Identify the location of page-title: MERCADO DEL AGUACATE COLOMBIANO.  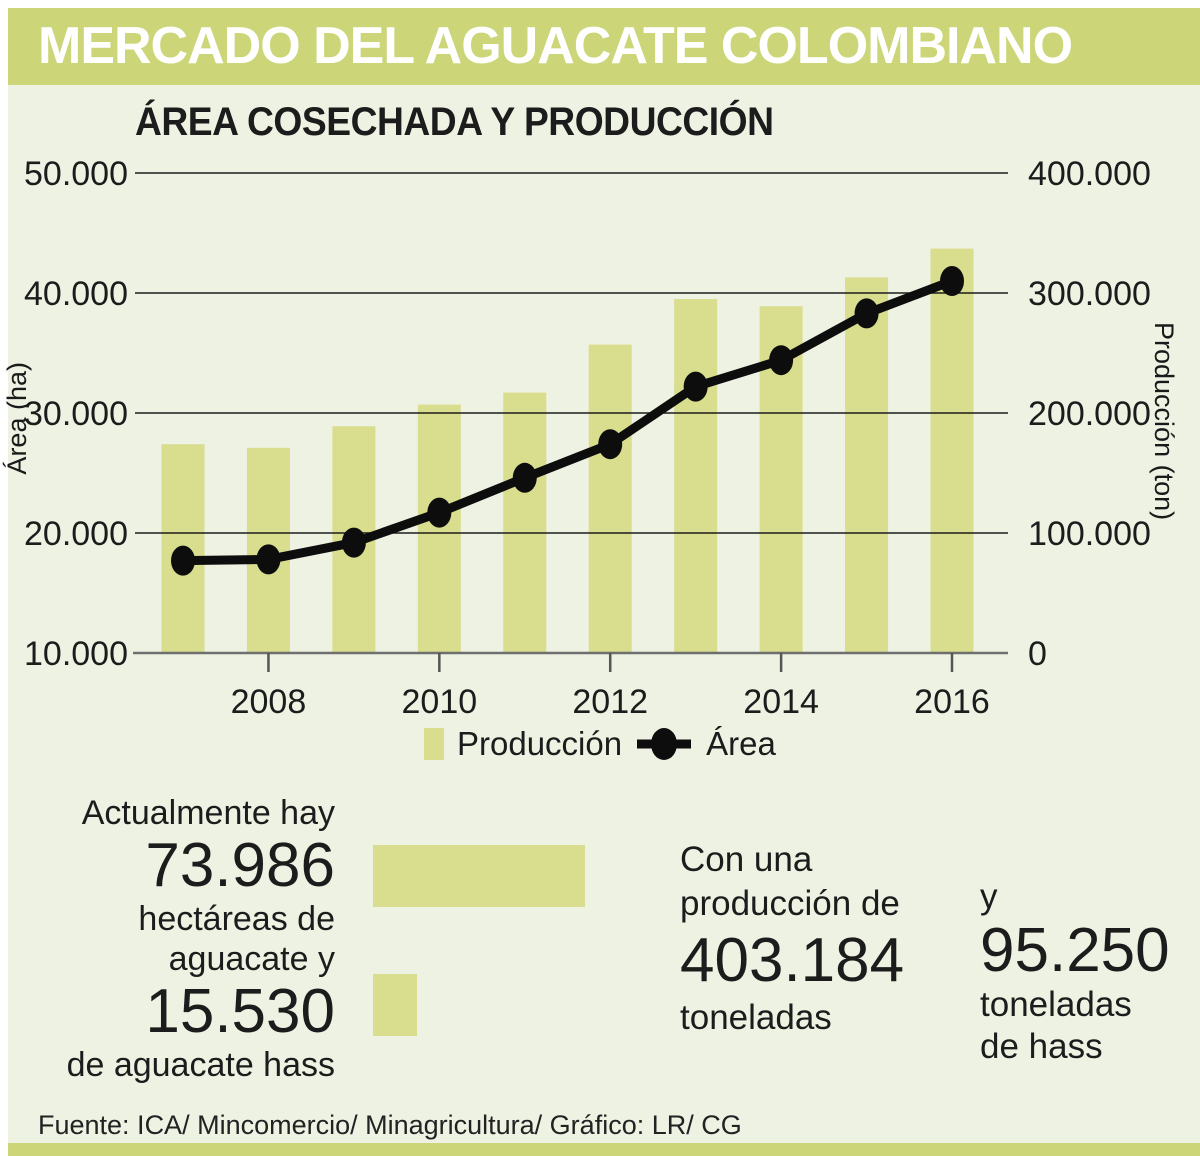
(555, 46).